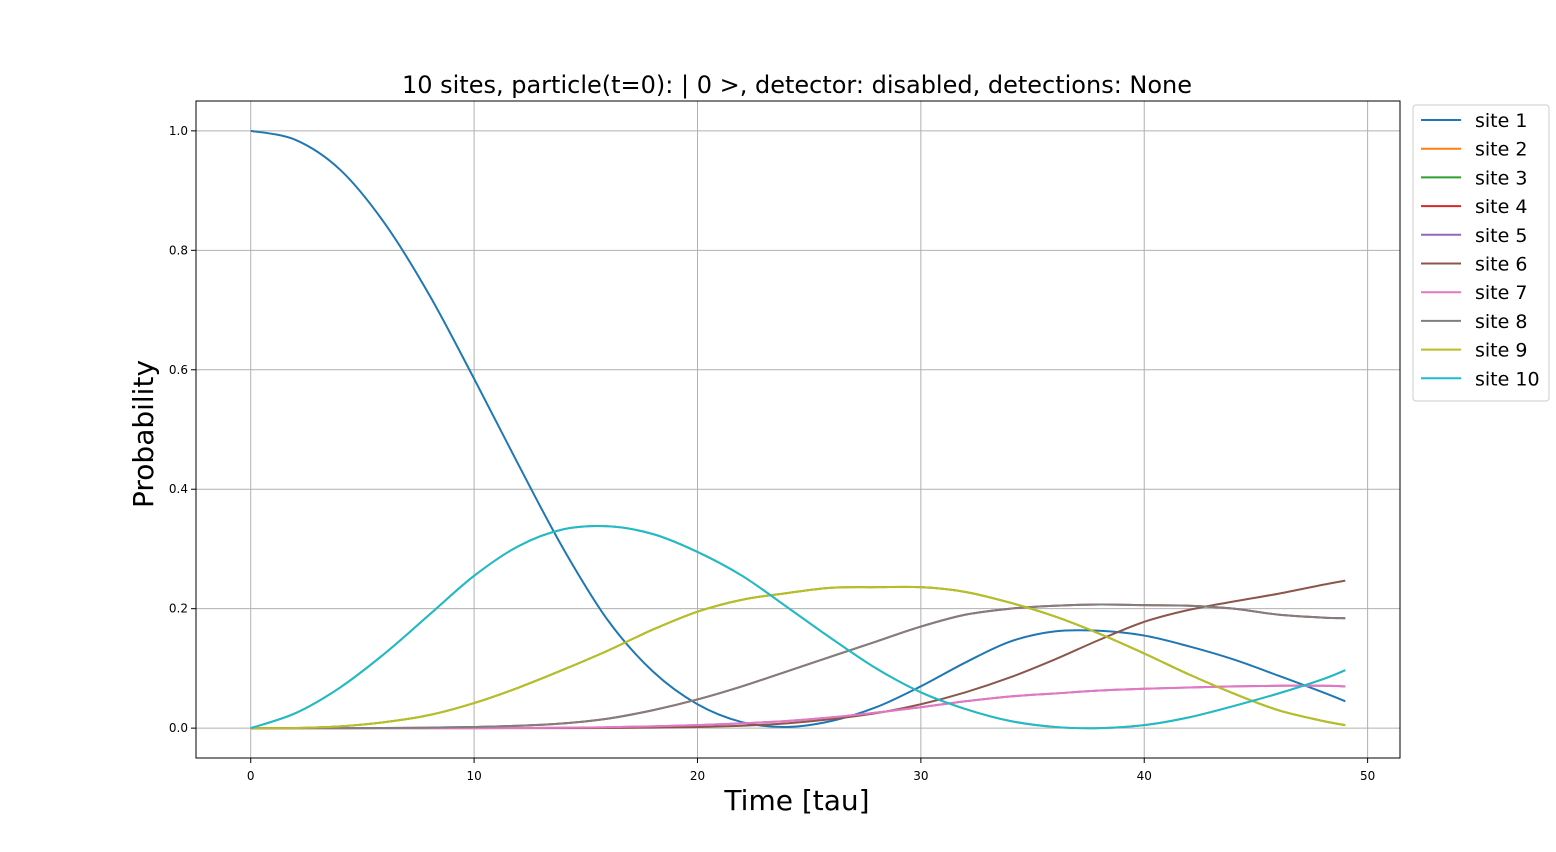 The height and width of the screenshot is (852, 1556). What do you see at coordinates (182, 429) in the screenshot?
I see `y-axis: 0.0 0.2 0.4 0.6 0.8 1.0` at bounding box center [182, 429].